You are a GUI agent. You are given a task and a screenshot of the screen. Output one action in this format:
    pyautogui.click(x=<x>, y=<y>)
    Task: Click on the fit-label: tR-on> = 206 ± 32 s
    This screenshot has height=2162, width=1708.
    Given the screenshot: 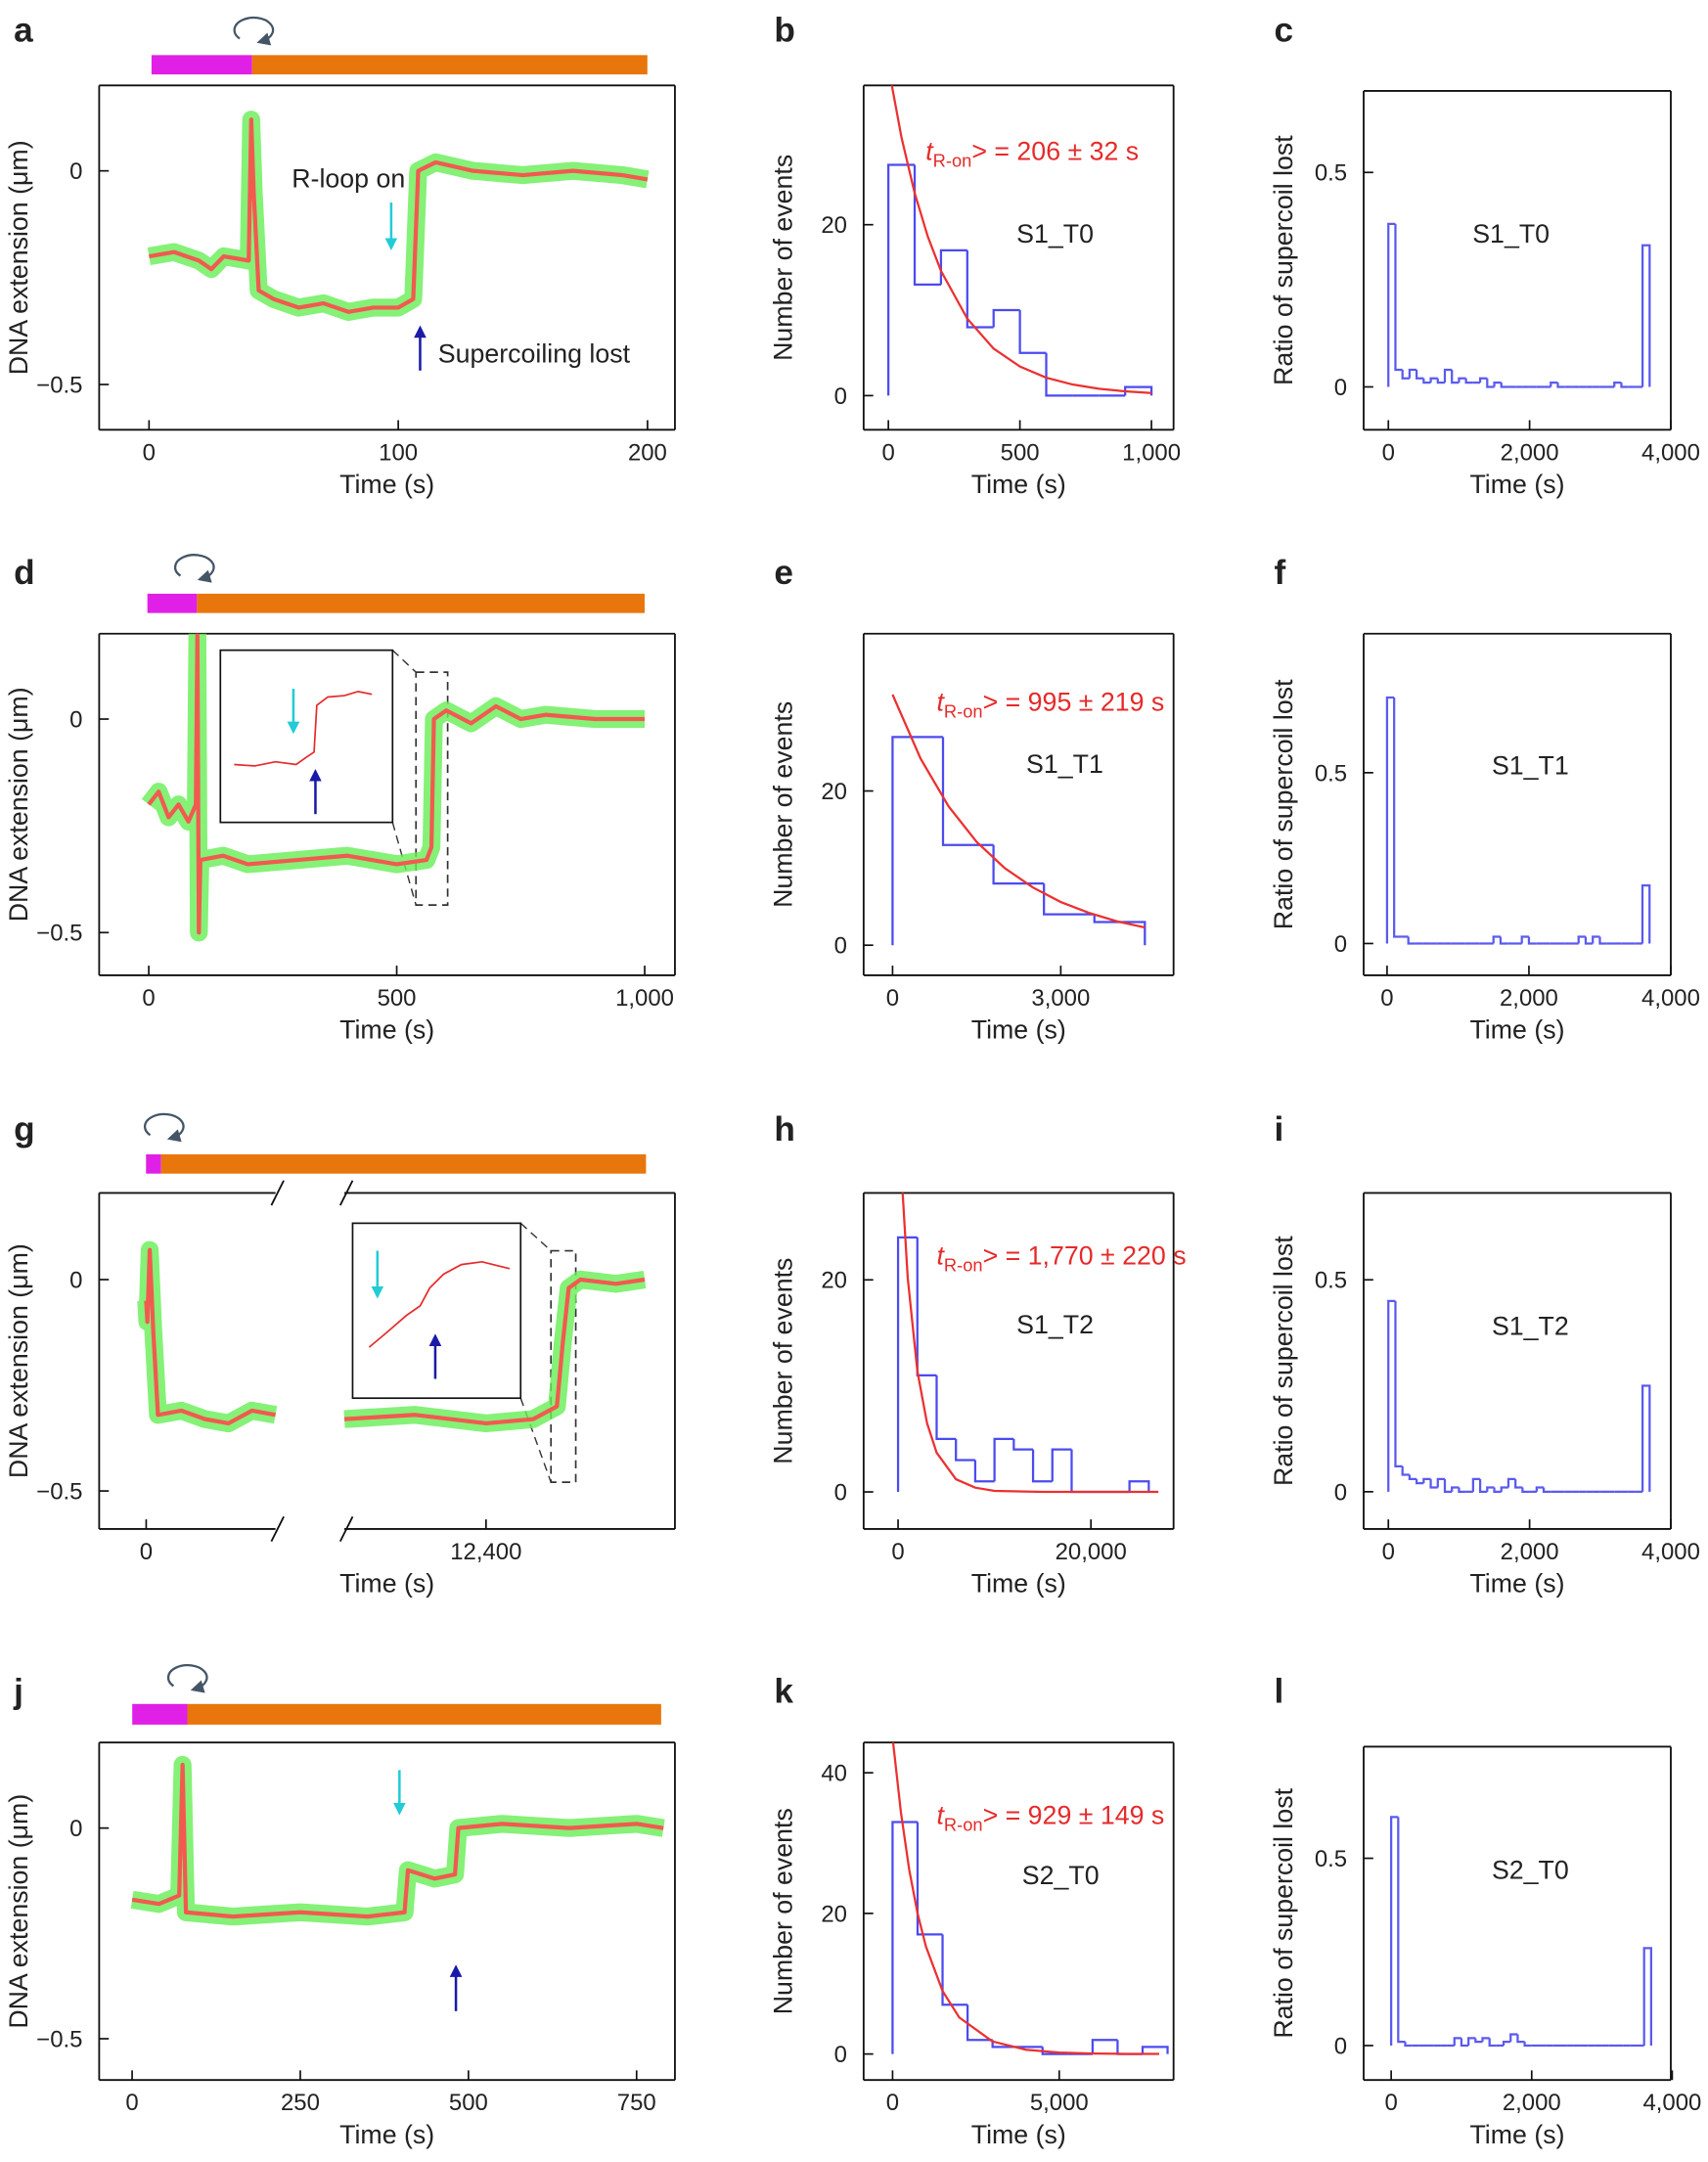 What is the action you would take?
    pyautogui.click(x=1032, y=153)
    